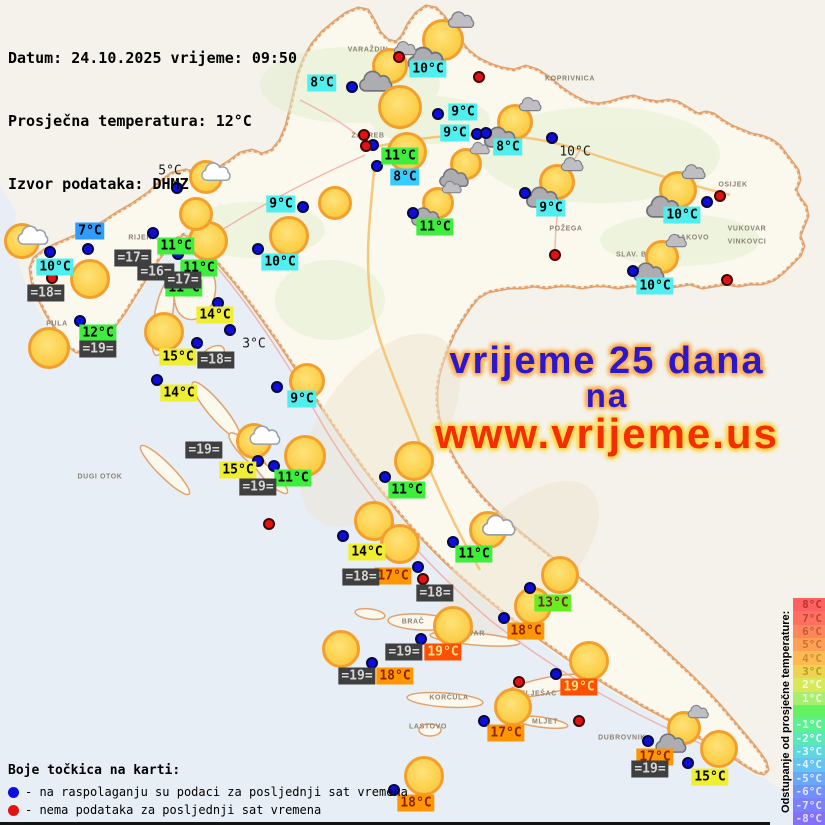 The height and width of the screenshot is (825, 825). I want to click on watermark: vrijeme 25 dana na www.vrijeme.us, so click(607, 399).